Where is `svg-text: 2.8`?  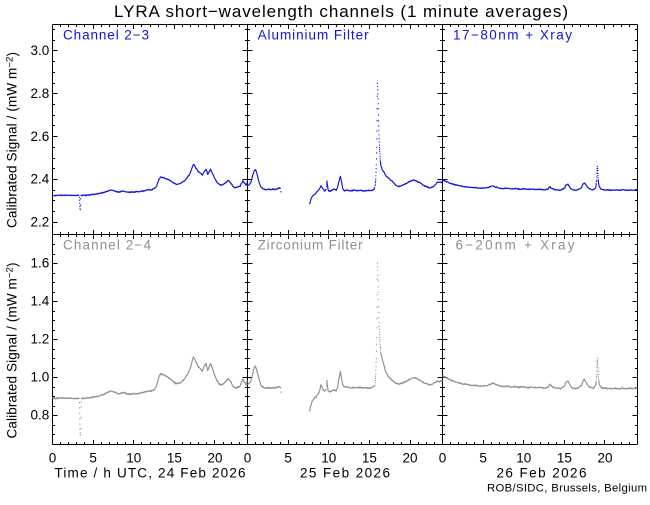
svg-text: 2.8 is located at coordinates (40, 93).